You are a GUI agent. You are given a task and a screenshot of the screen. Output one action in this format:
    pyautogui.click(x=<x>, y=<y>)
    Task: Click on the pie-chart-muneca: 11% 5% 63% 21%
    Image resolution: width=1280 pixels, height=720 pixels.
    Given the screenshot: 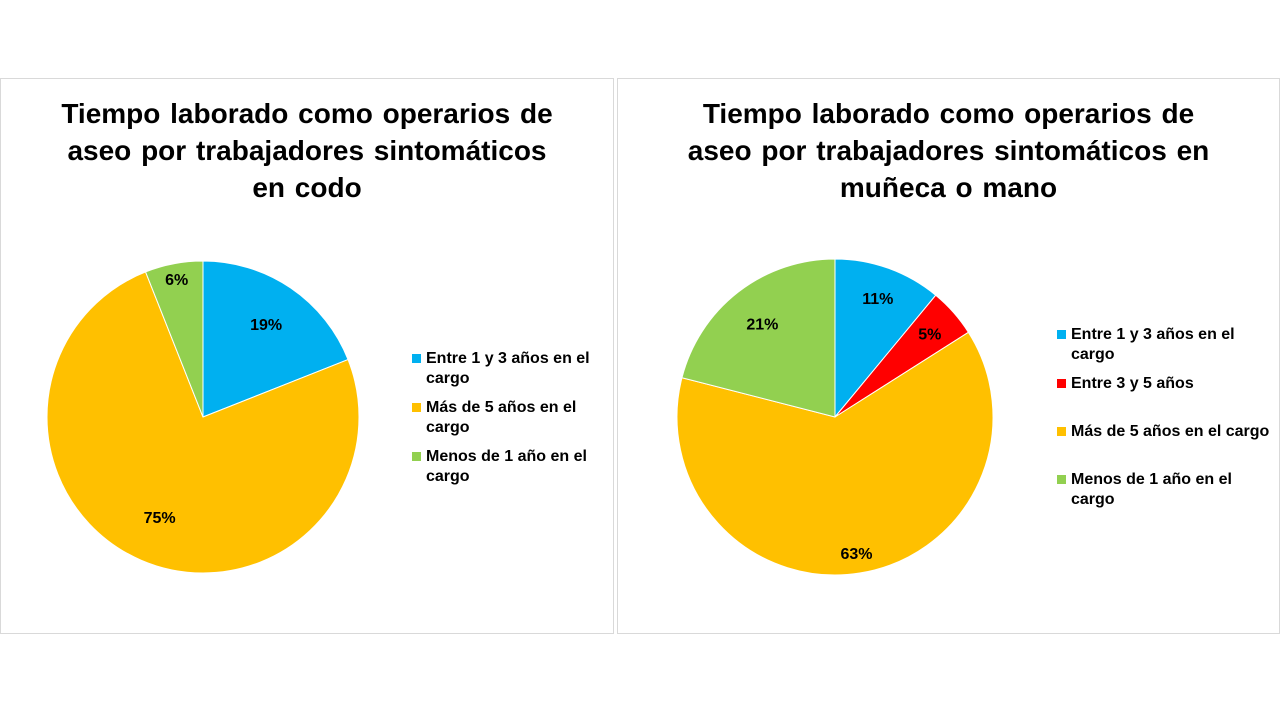 What is the action you would take?
    pyautogui.click(x=835, y=417)
    